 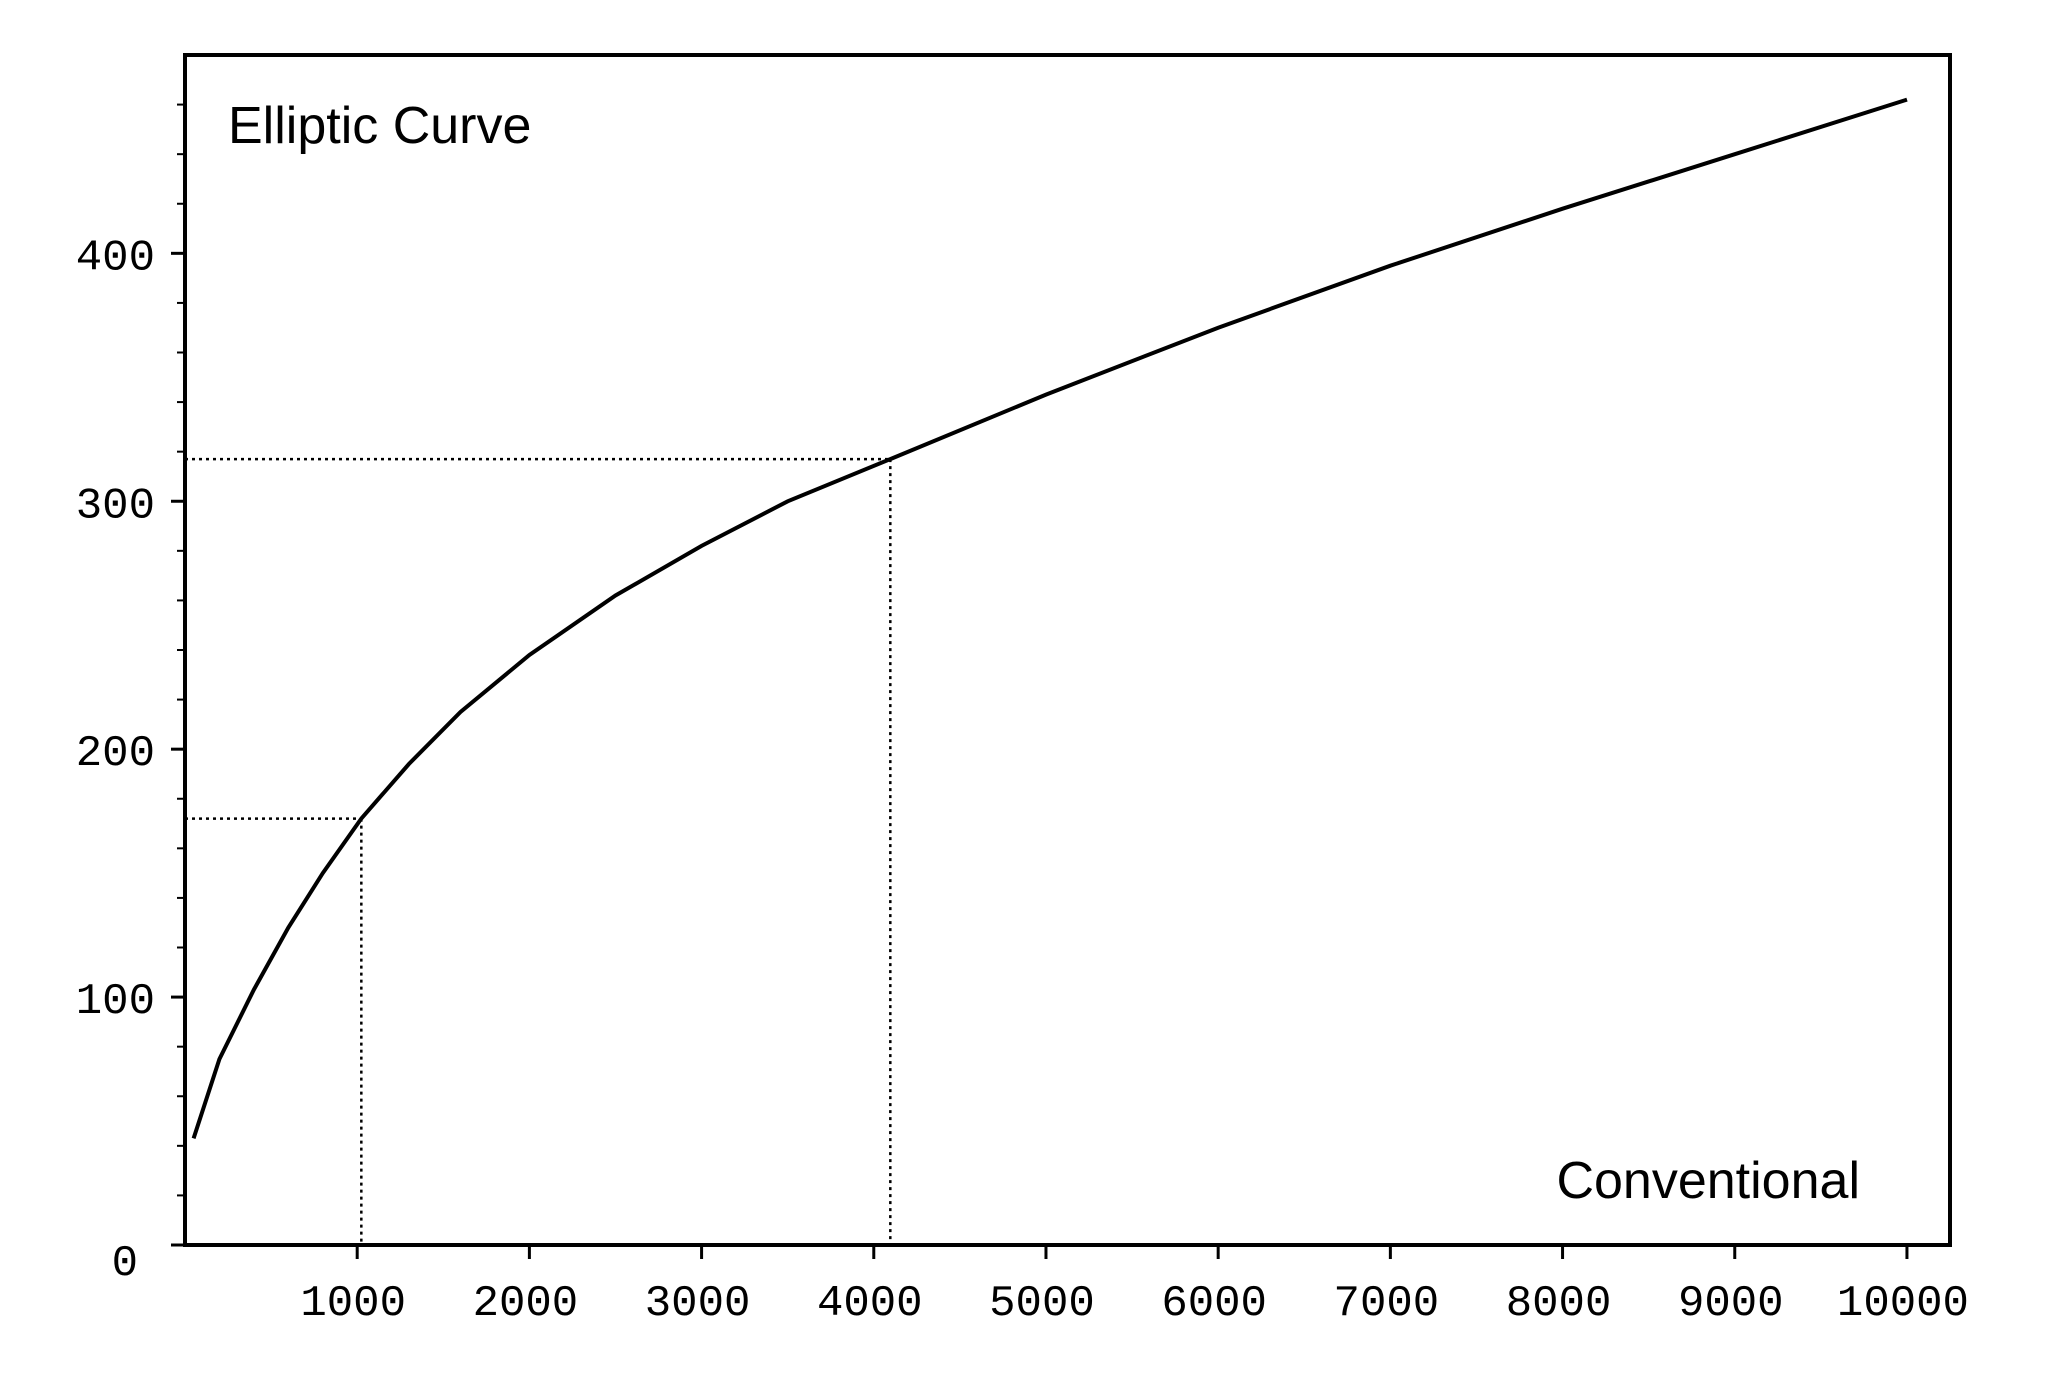 I want to click on x-axis-label: Conventional, so click(x=1708, y=1181).